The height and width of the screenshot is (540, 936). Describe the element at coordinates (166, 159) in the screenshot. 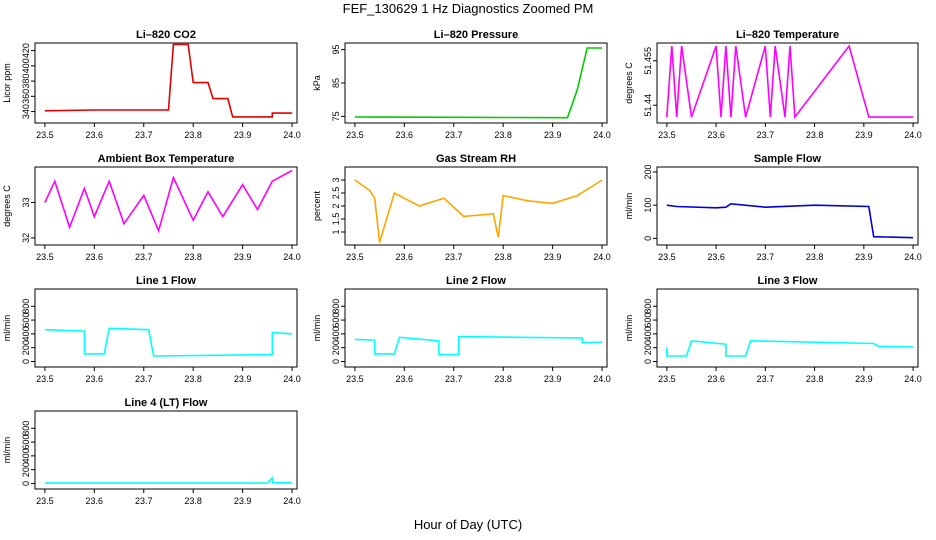

I see `panel-title: Ambient Box Temperature` at that location.